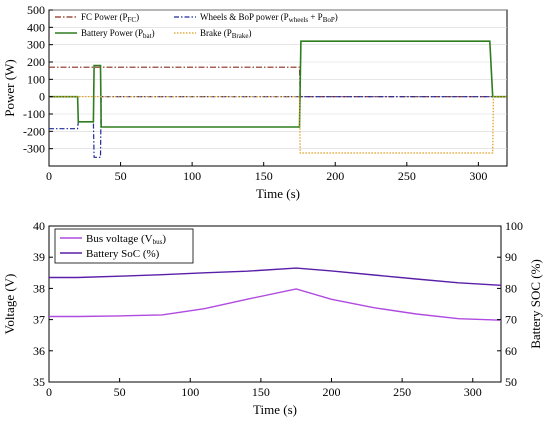 Image resolution: width=550 pixels, height=438 pixels. I want to click on y-tick-label: 500, so click(36, 10).